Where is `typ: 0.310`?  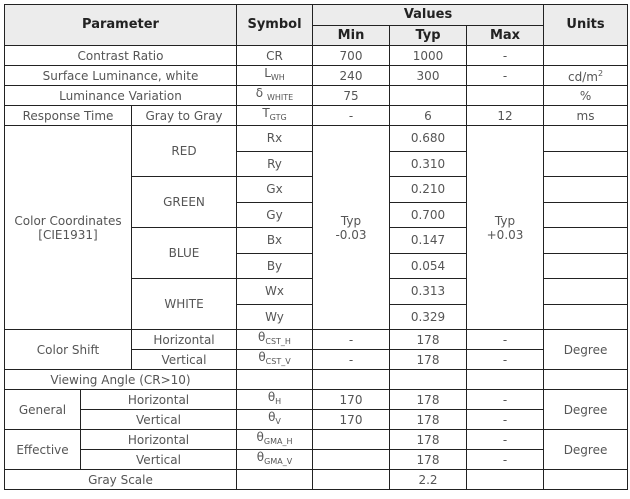 typ: 0.310 is located at coordinates (428, 163).